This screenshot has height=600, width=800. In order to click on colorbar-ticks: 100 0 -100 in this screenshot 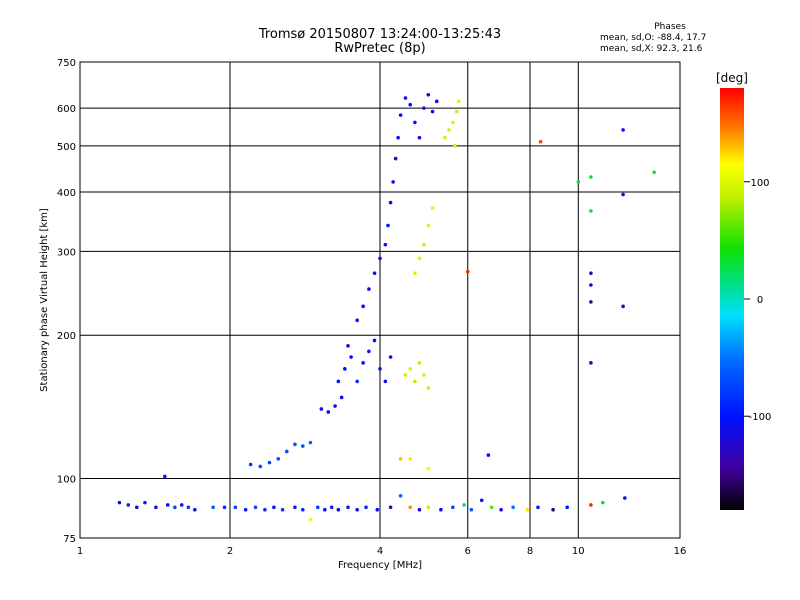, I will do `click(757, 300)`.